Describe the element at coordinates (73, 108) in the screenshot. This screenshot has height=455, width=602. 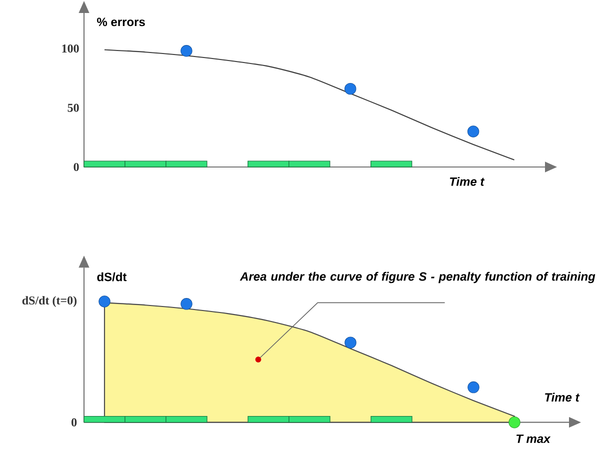
I see `y-tick-label: 50` at that location.